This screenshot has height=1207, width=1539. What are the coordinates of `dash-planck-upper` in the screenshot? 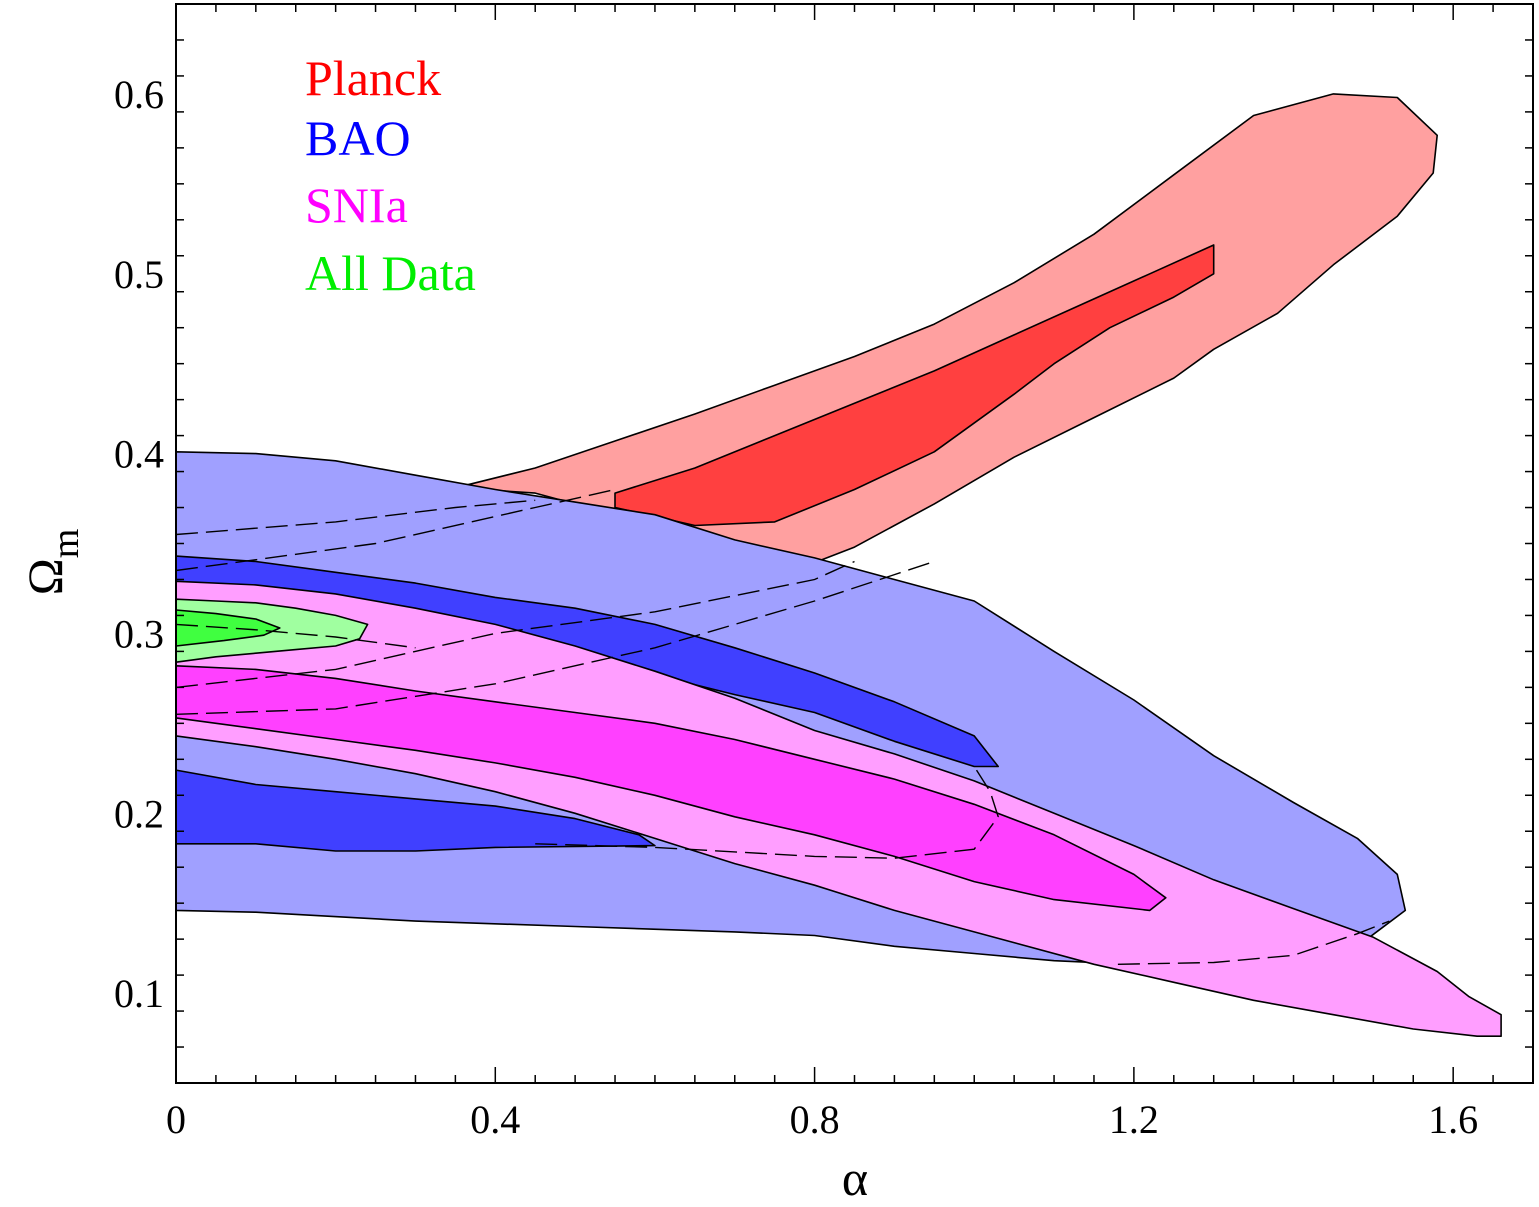 It's located at (355, 517).